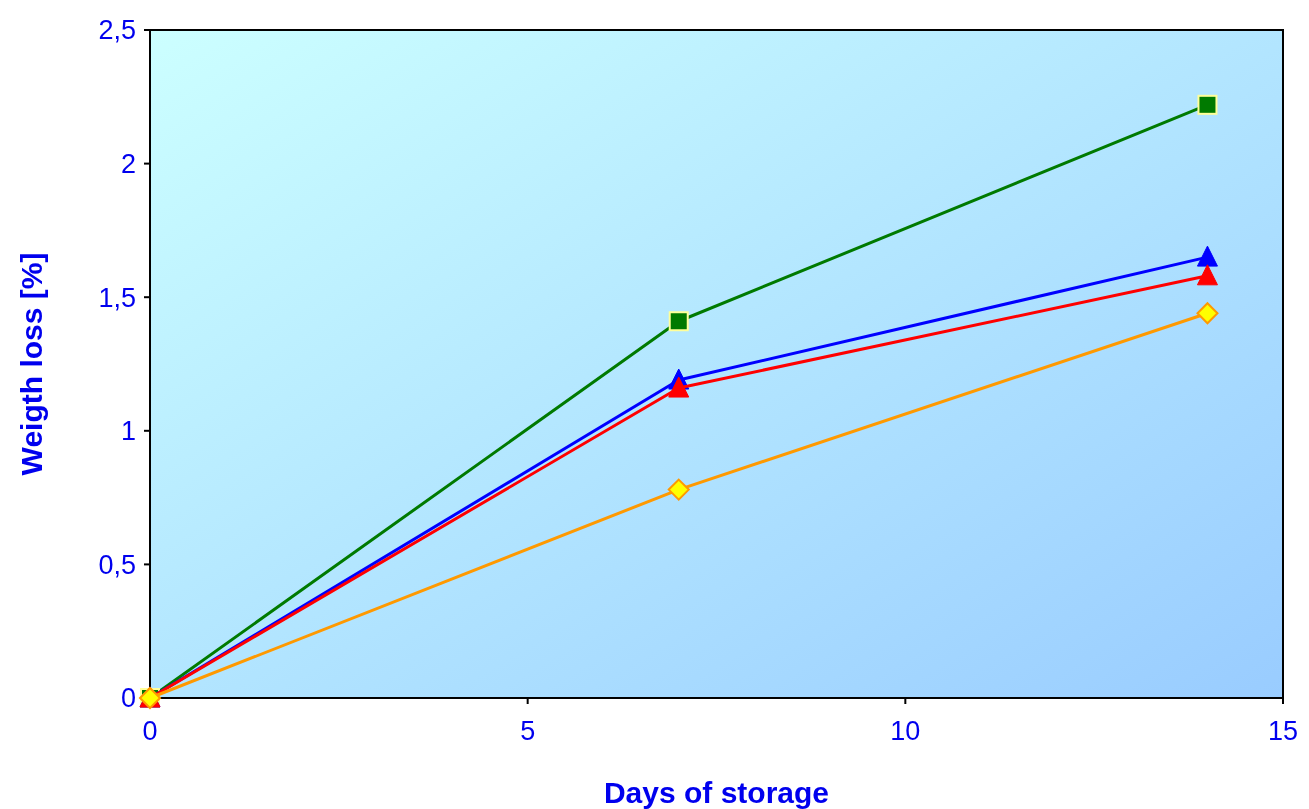 This screenshot has width=1309, height=809. Describe the element at coordinates (1283, 731) in the screenshot. I see `x-tick-label: 15` at that location.